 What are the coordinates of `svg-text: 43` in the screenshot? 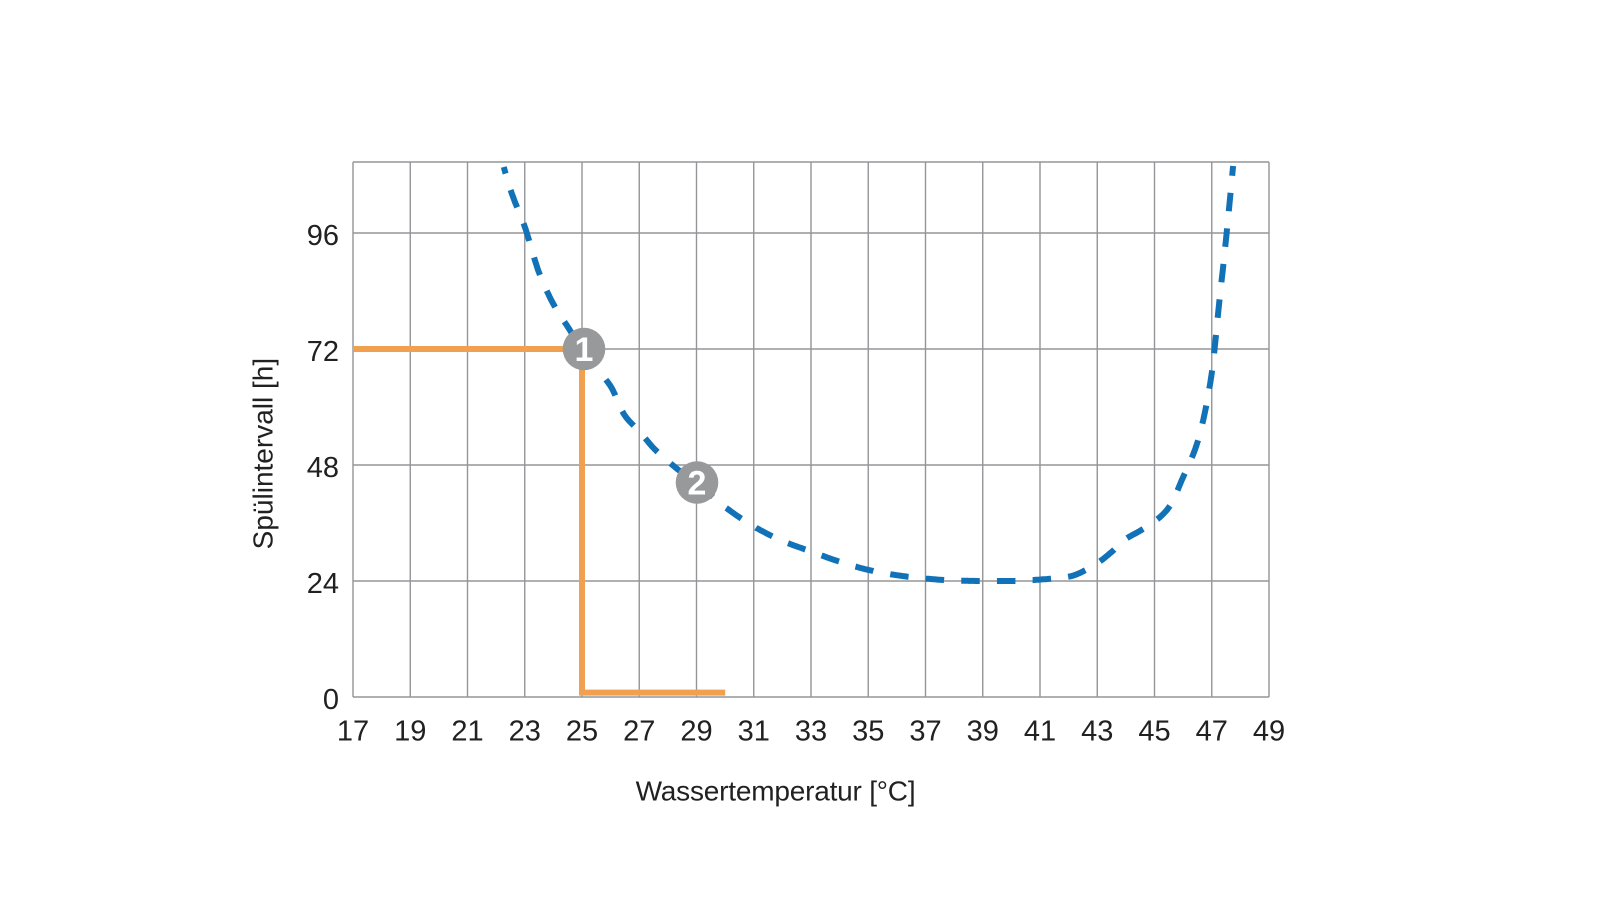 It's located at (1097, 732).